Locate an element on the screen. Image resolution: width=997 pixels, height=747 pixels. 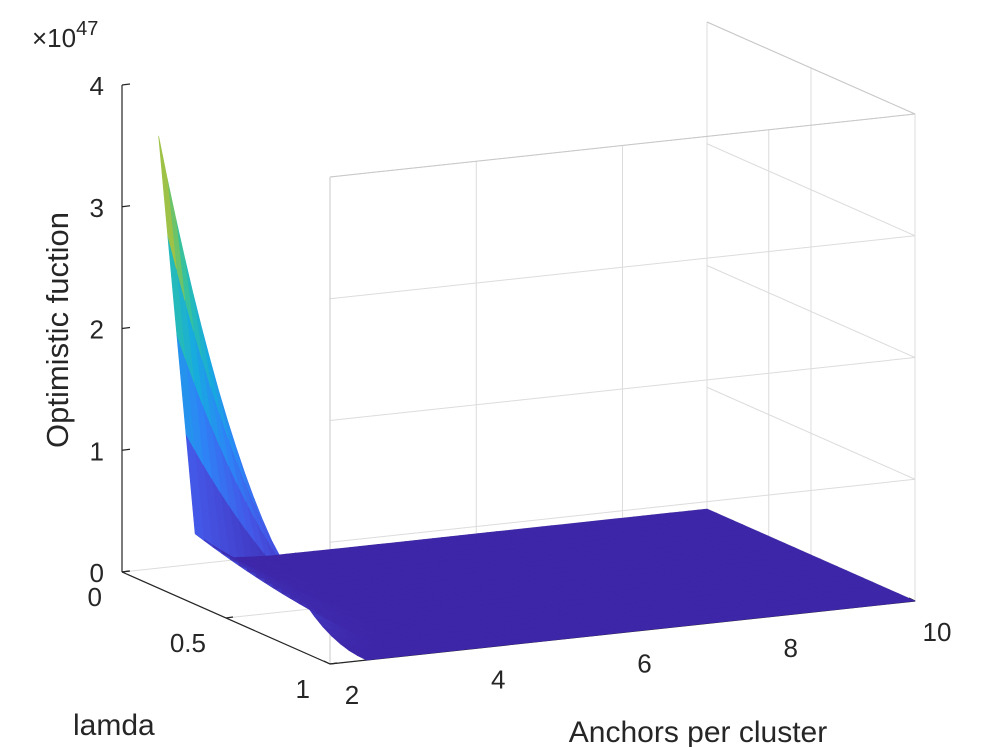
x-tick-label: 6 is located at coordinates (644, 664).